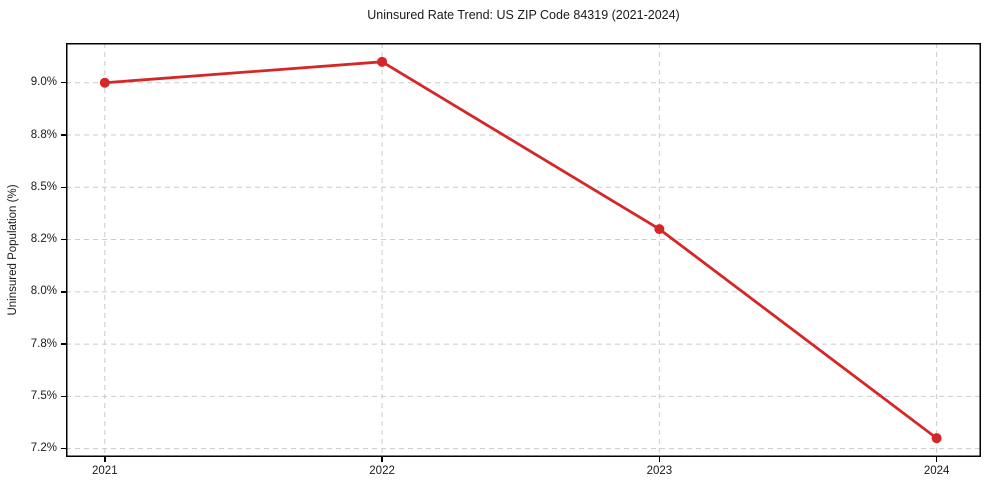 The height and width of the screenshot is (490, 989). What do you see at coordinates (43, 395) in the screenshot?
I see `y-tick-label: 7.5%` at bounding box center [43, 395].